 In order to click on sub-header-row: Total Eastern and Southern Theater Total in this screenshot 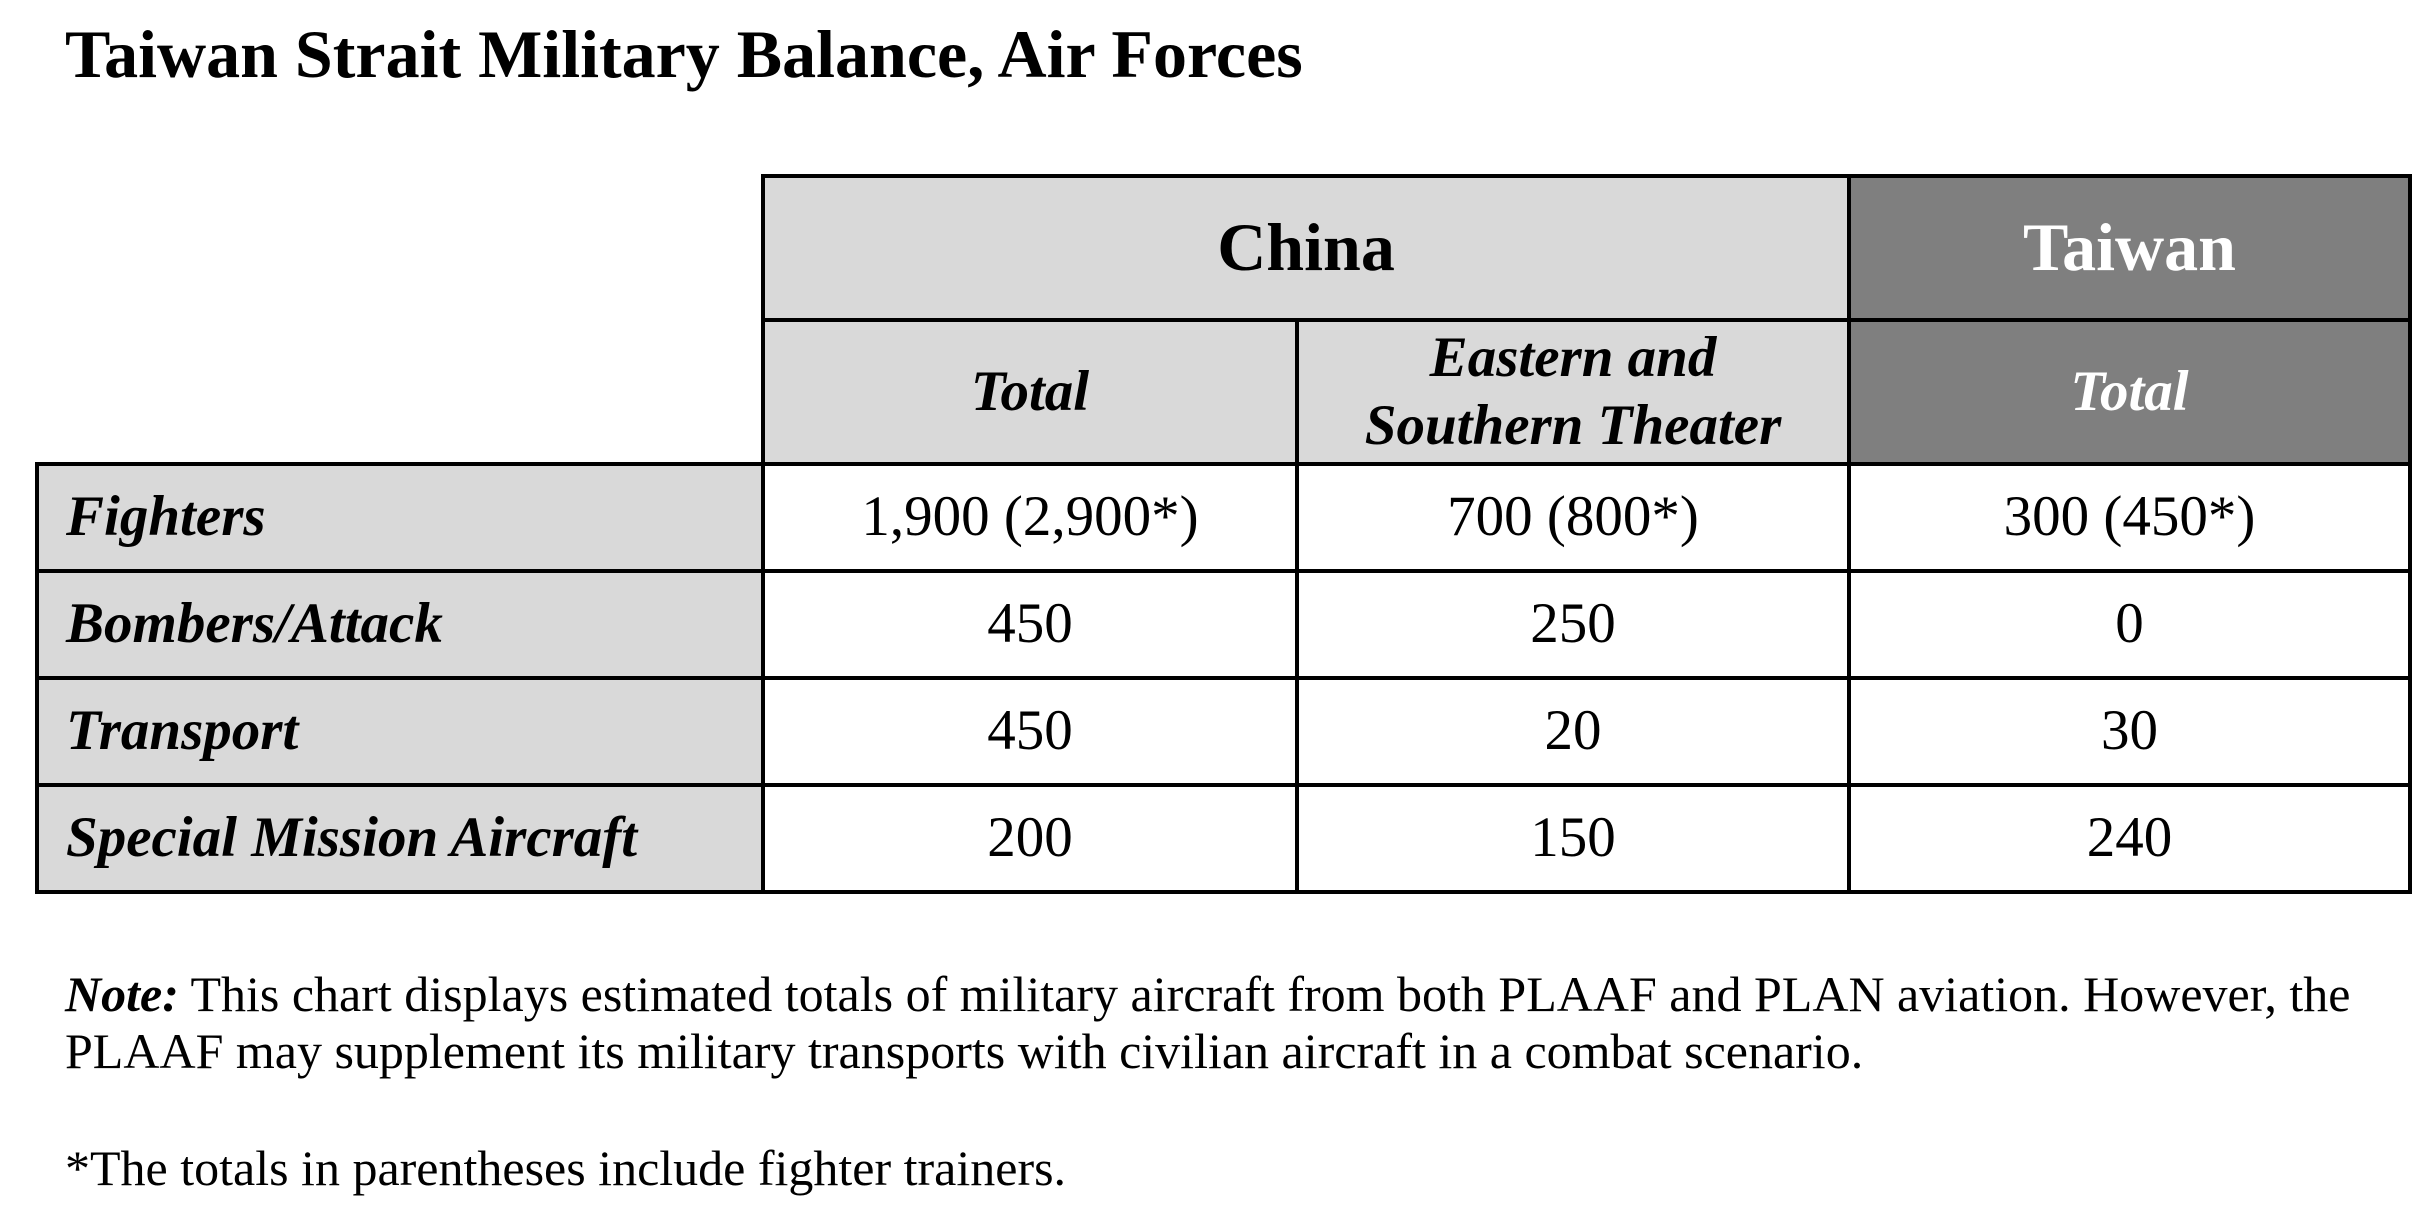, I will do `click(1225, 392)`.